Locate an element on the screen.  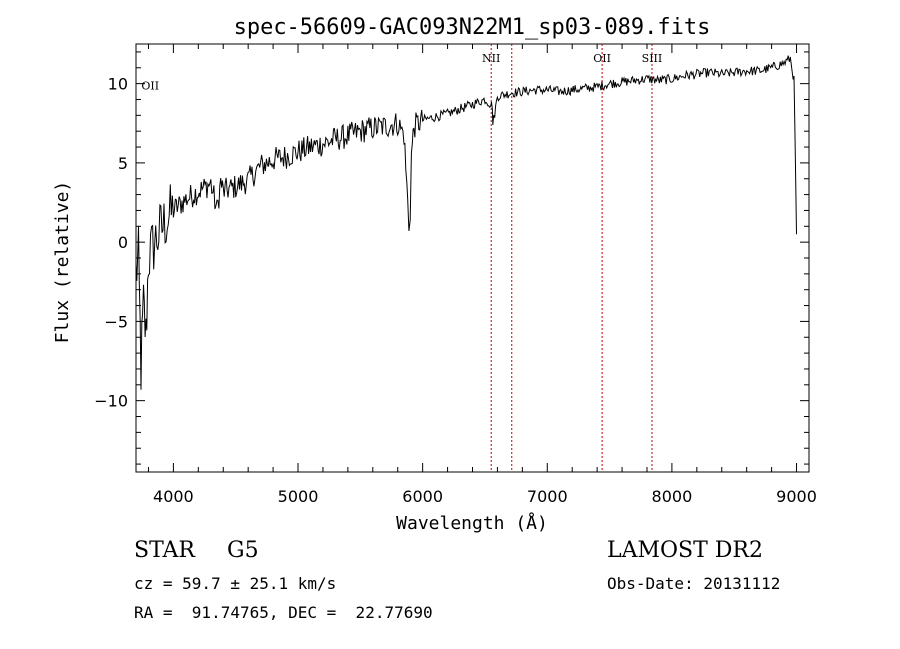
x-tick-label: 9000 is located at coordinates (796, 496).